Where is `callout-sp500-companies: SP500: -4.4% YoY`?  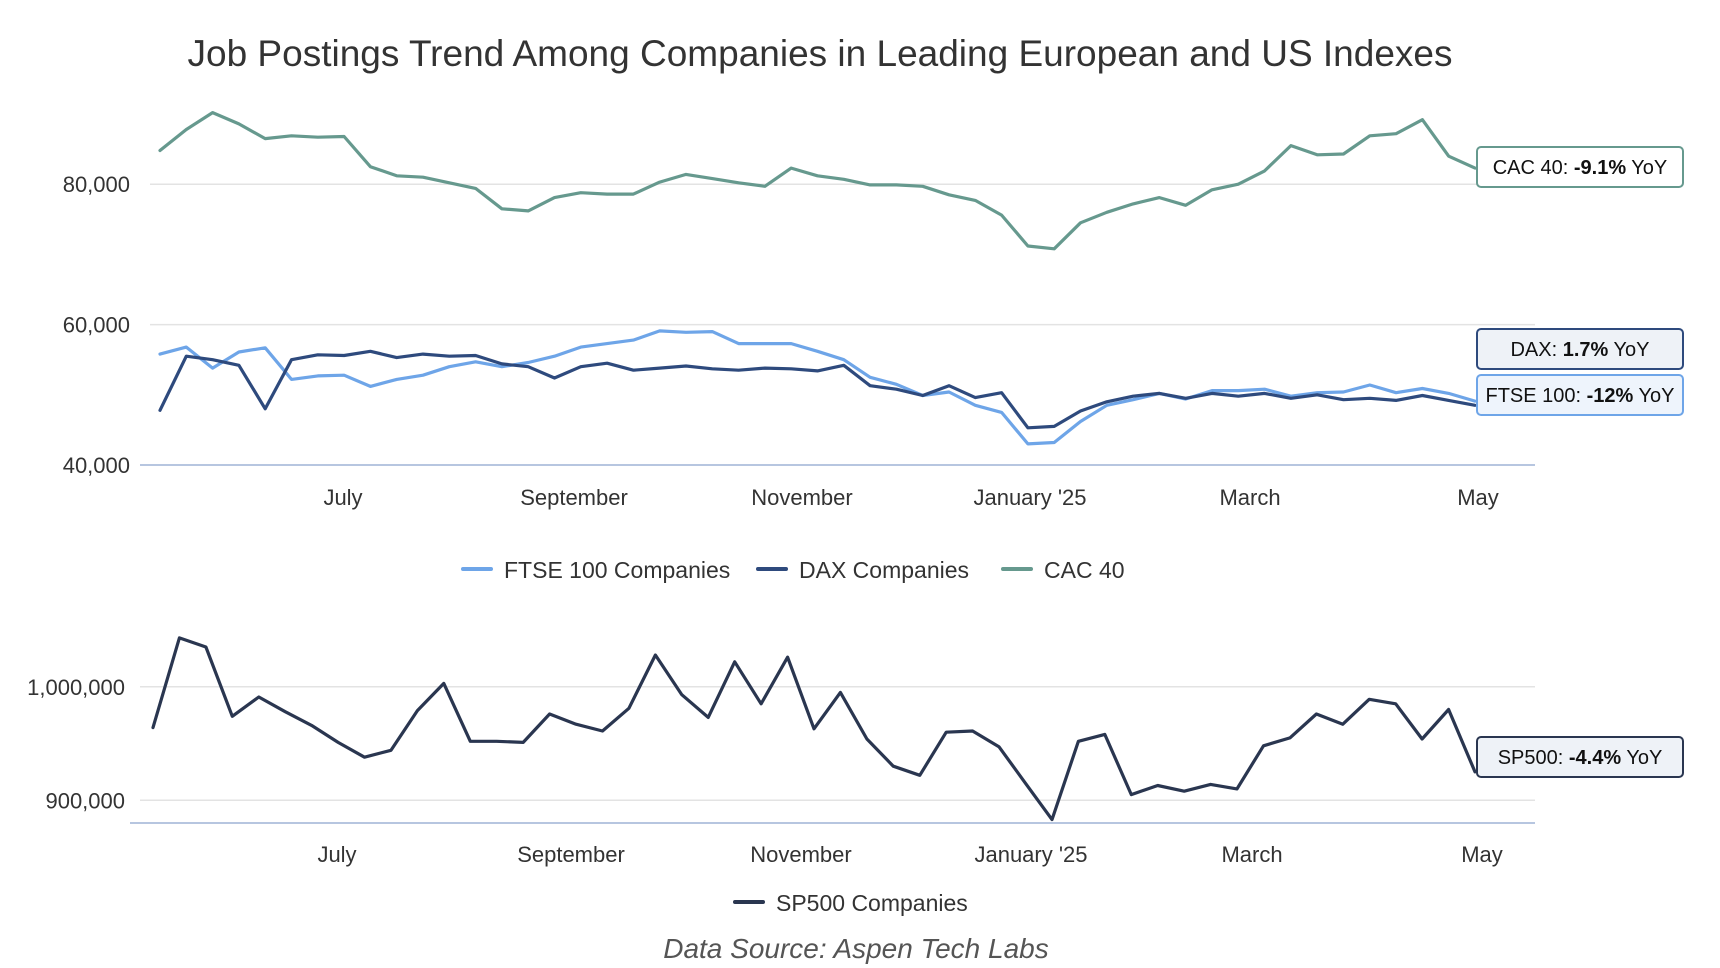
callout-sp500-companies: SP500: -4.4% YoY is located at coordinates (1580, 757).